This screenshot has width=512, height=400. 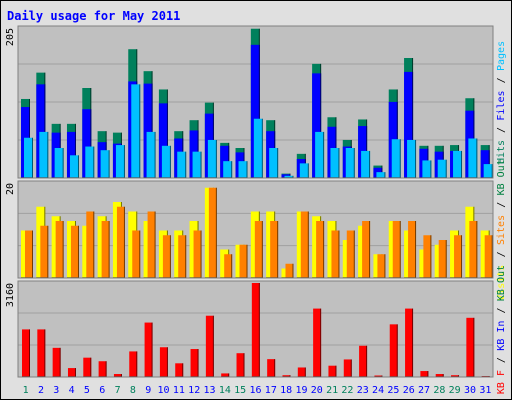 What do you see at coordinates (271, 390) in the screenshot?
I see `x-tick-label: 17` at bounding box center [271, 390].